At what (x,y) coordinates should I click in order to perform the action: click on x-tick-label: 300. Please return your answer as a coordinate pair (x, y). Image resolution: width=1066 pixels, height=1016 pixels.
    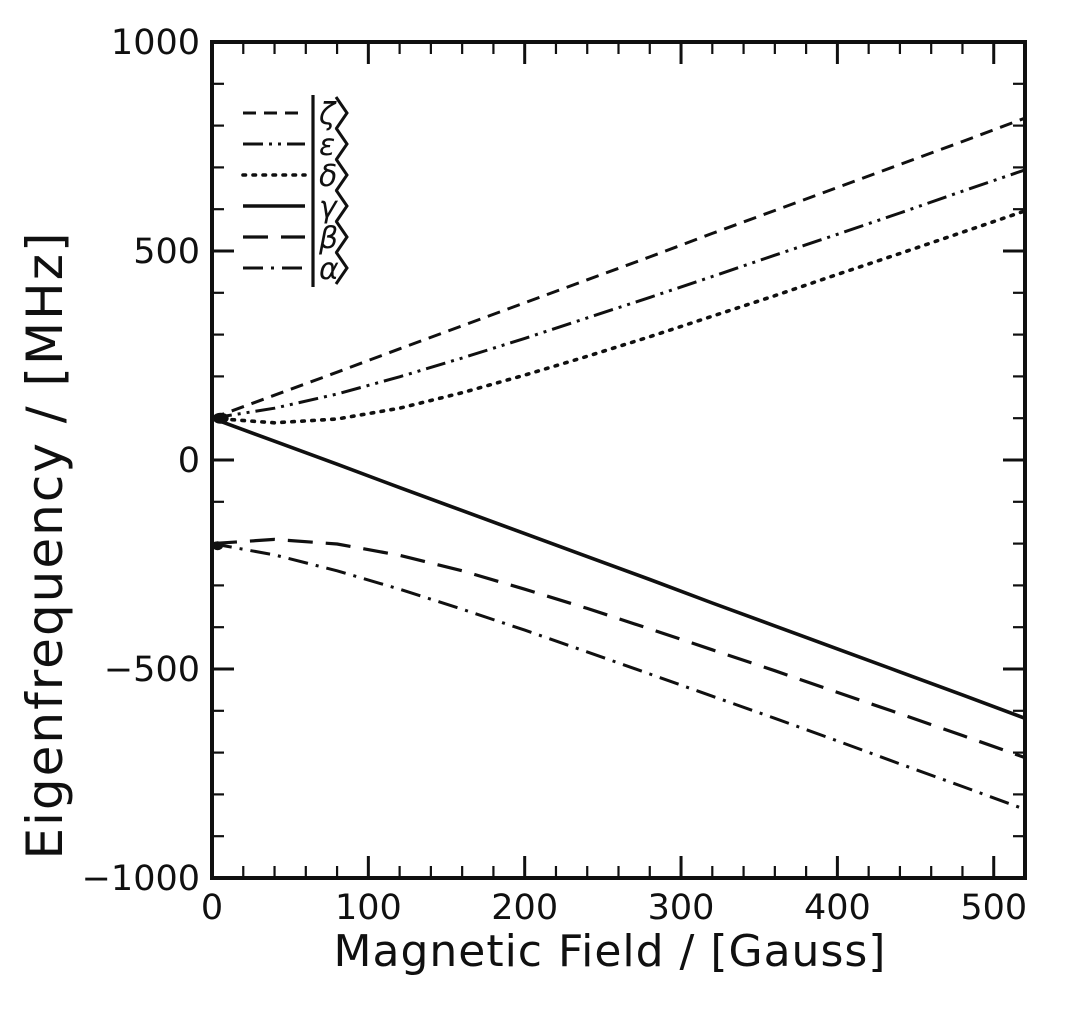
    Looking at the image, I should click on (681, 908).